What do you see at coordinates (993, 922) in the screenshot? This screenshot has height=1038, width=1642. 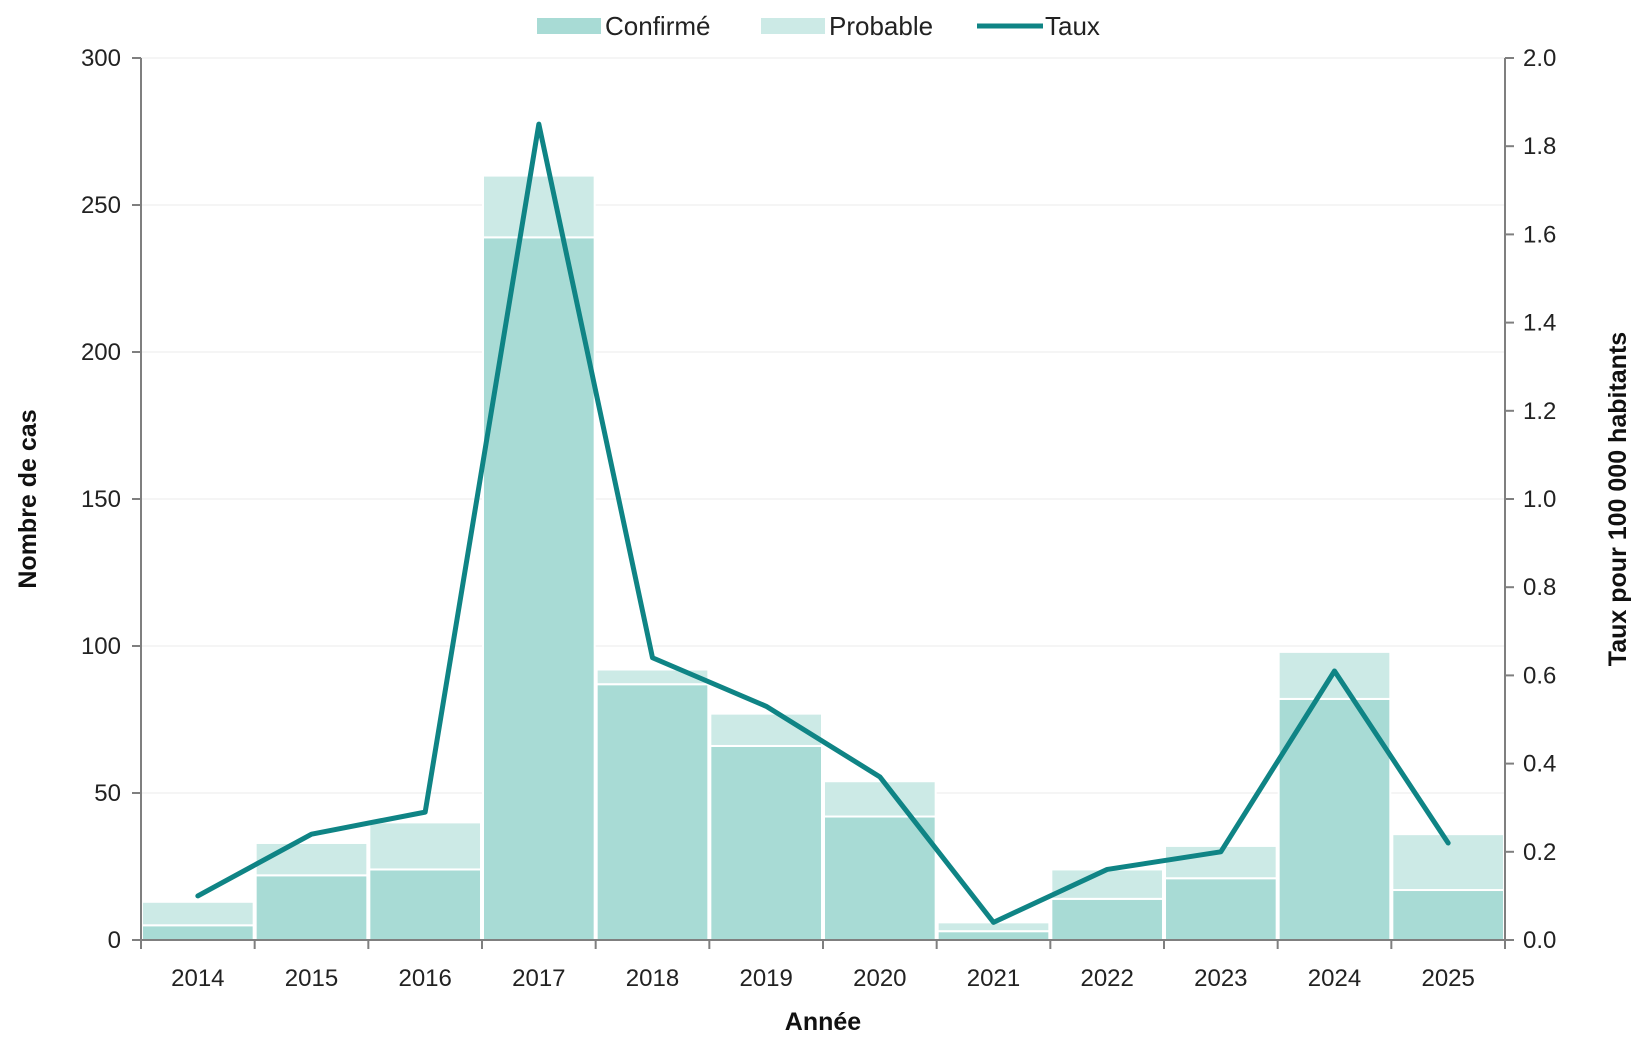 I see `point-taux-2021` at bounding box center [993, 922].